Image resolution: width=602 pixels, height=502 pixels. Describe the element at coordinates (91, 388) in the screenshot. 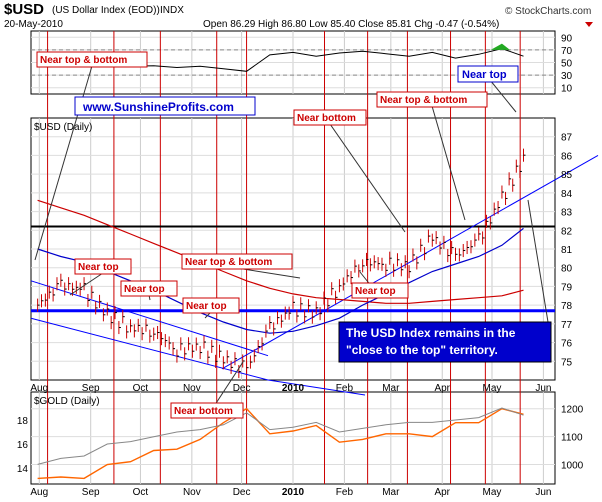

I see `x-axis-label-price: Sep` at that location.